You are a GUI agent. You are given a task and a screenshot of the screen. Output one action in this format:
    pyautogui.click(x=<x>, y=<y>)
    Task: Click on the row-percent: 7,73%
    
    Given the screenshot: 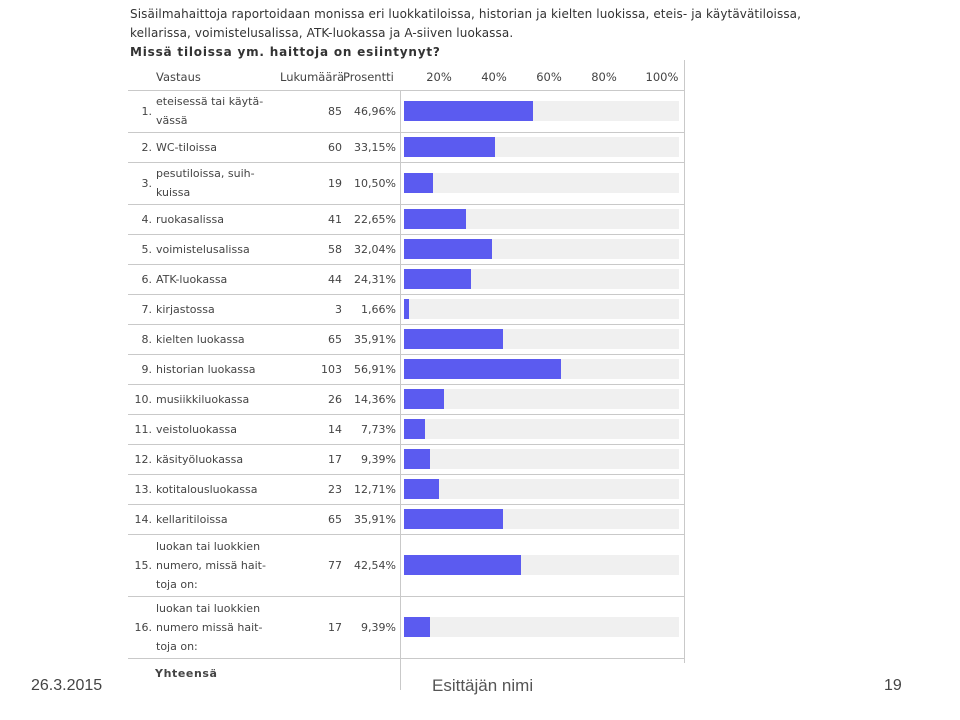 What is the action you would take?
    pyautogui.click(x=378, y=429)
    